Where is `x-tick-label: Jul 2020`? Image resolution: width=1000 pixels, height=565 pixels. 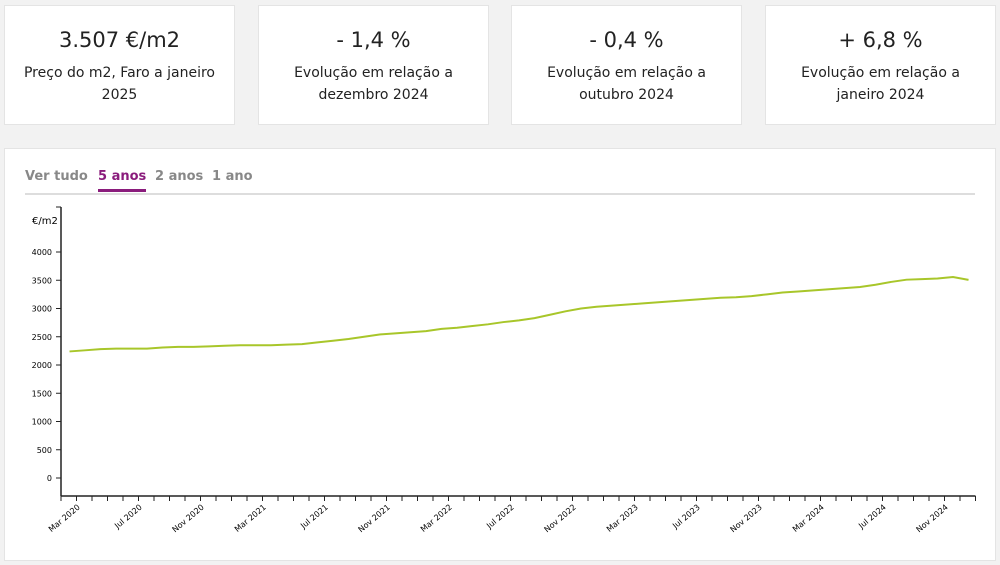 x-tick-label: Jul 2020 is located at coordinates (127, 517).